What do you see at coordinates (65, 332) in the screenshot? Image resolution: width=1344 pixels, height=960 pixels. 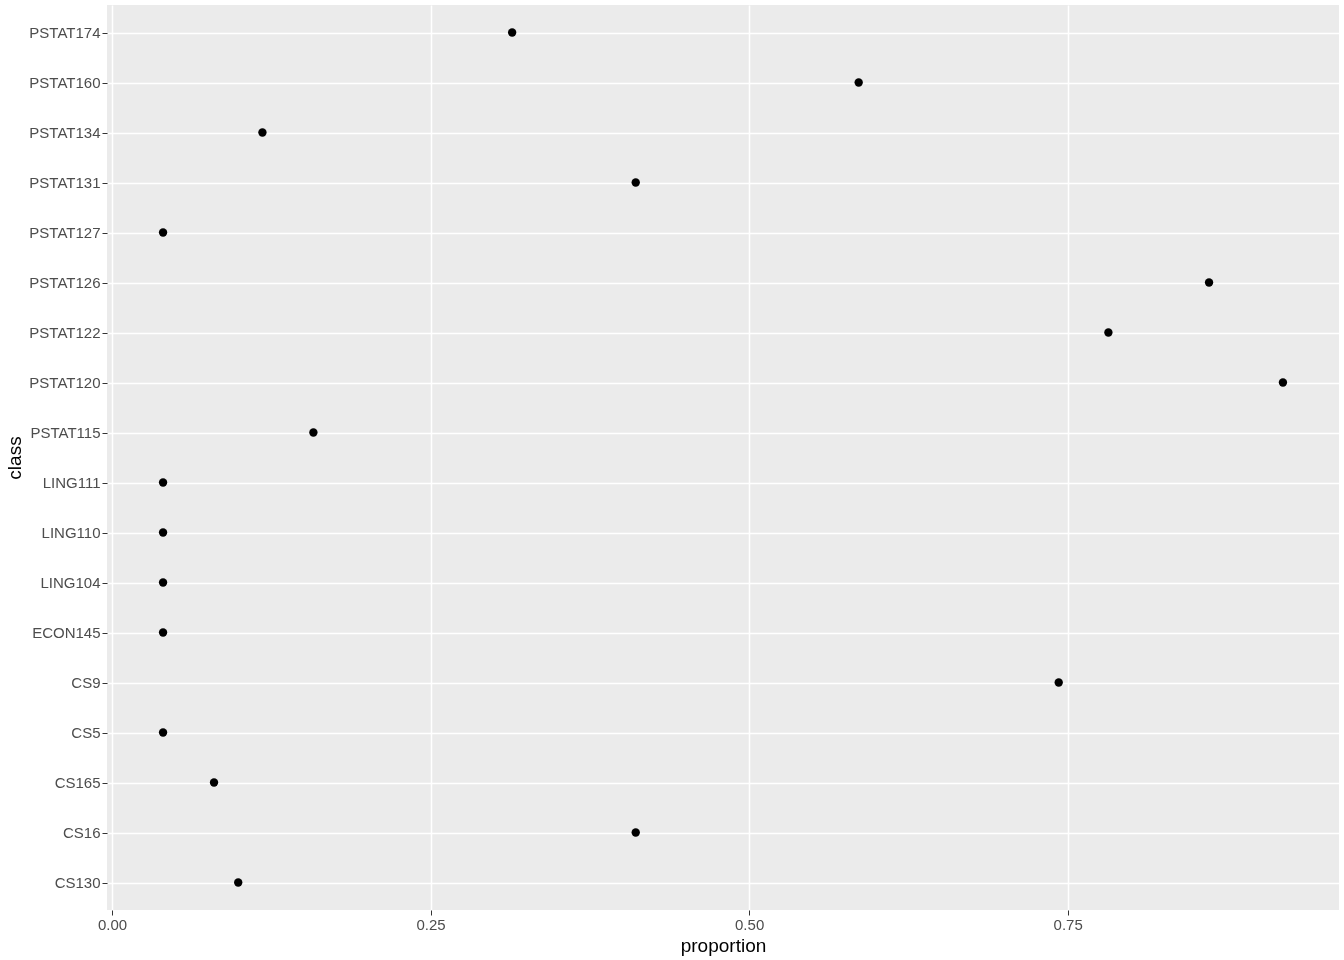 I see `y-tick-label: PSTAT122` at bounding box center [65, 332].